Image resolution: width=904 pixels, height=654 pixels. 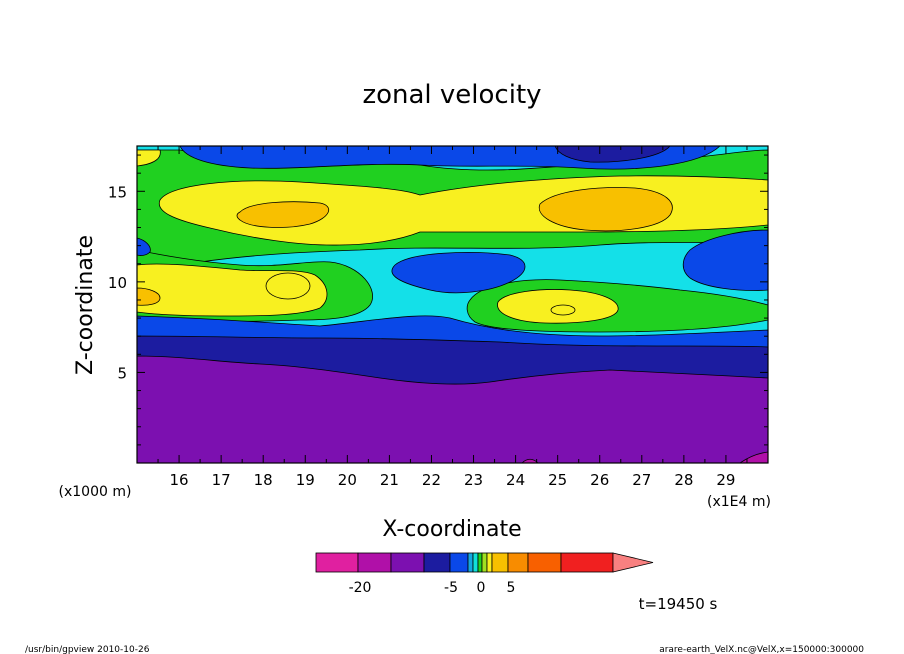 What do you see at coordinates (451, 588) in the screenshot?
I see `colorbar-tick-label: -5` at bounding box center [451, 588].